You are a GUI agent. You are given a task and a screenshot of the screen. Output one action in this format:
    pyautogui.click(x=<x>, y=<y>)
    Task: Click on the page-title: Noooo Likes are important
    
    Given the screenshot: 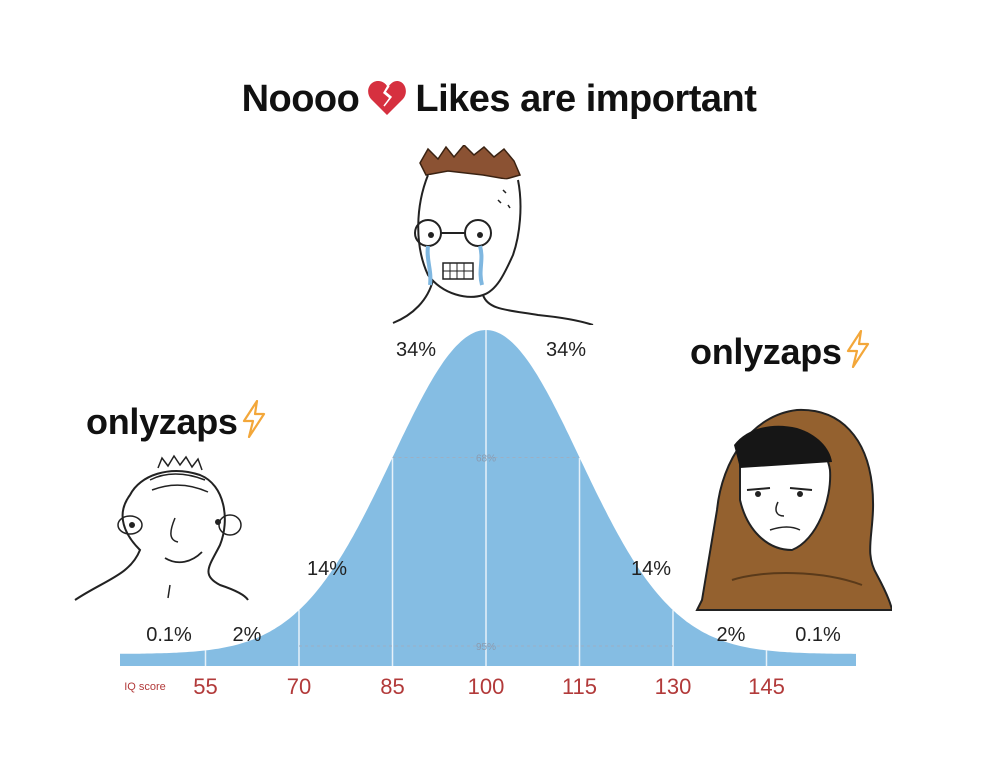 What is the action you would take?
    pyautogui.click(x=499, y=102)
    